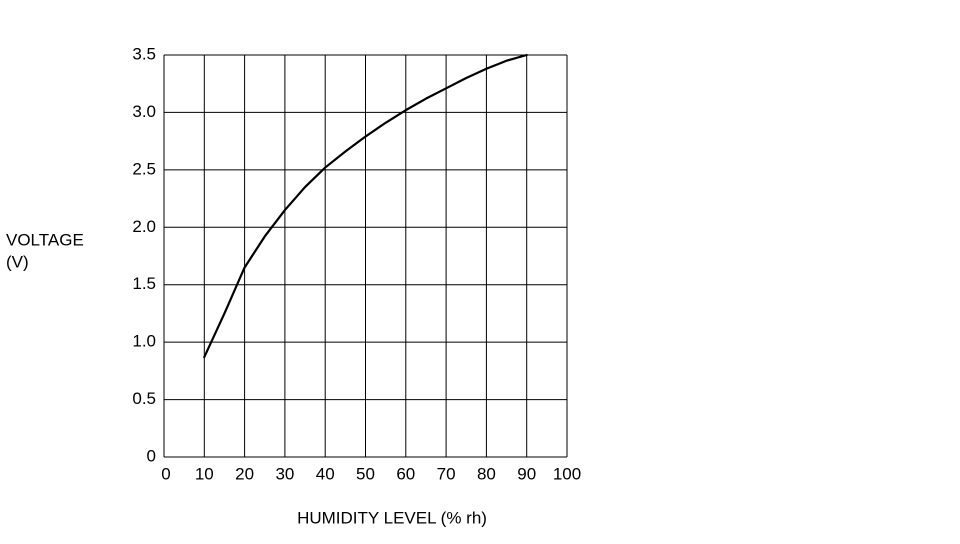  What do you see at coordinates (284, 473) in the screenshot?
I see `x-tick-label: 30` at bounding box center [284, 473].